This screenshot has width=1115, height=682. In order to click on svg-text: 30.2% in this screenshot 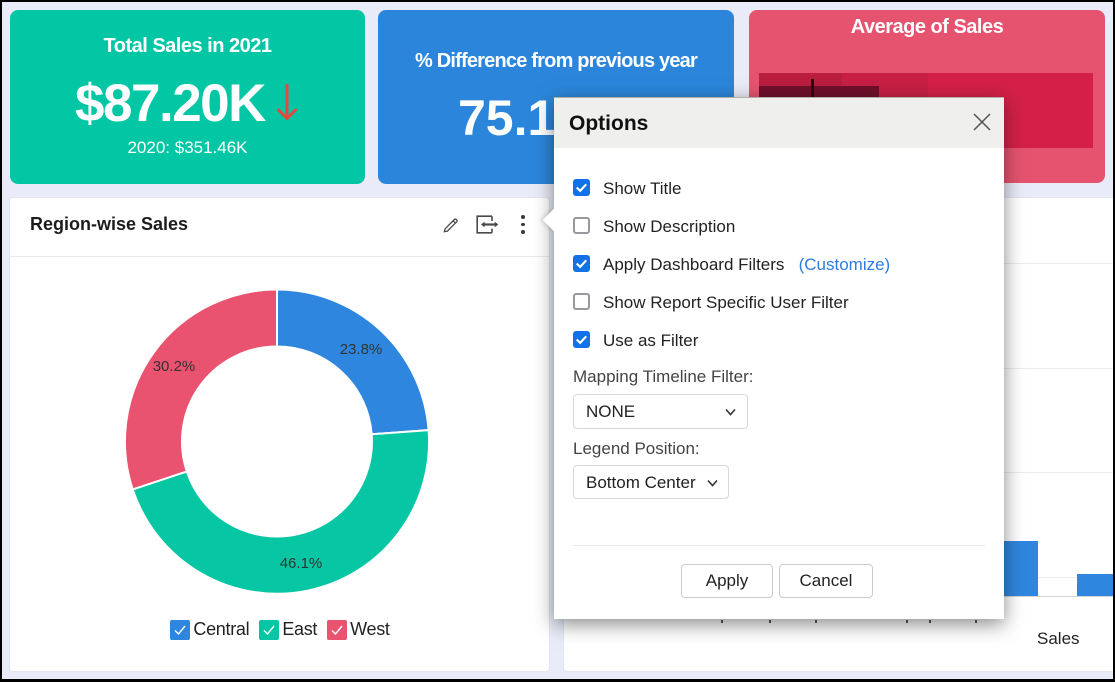, I will do `click(174, 366)`.